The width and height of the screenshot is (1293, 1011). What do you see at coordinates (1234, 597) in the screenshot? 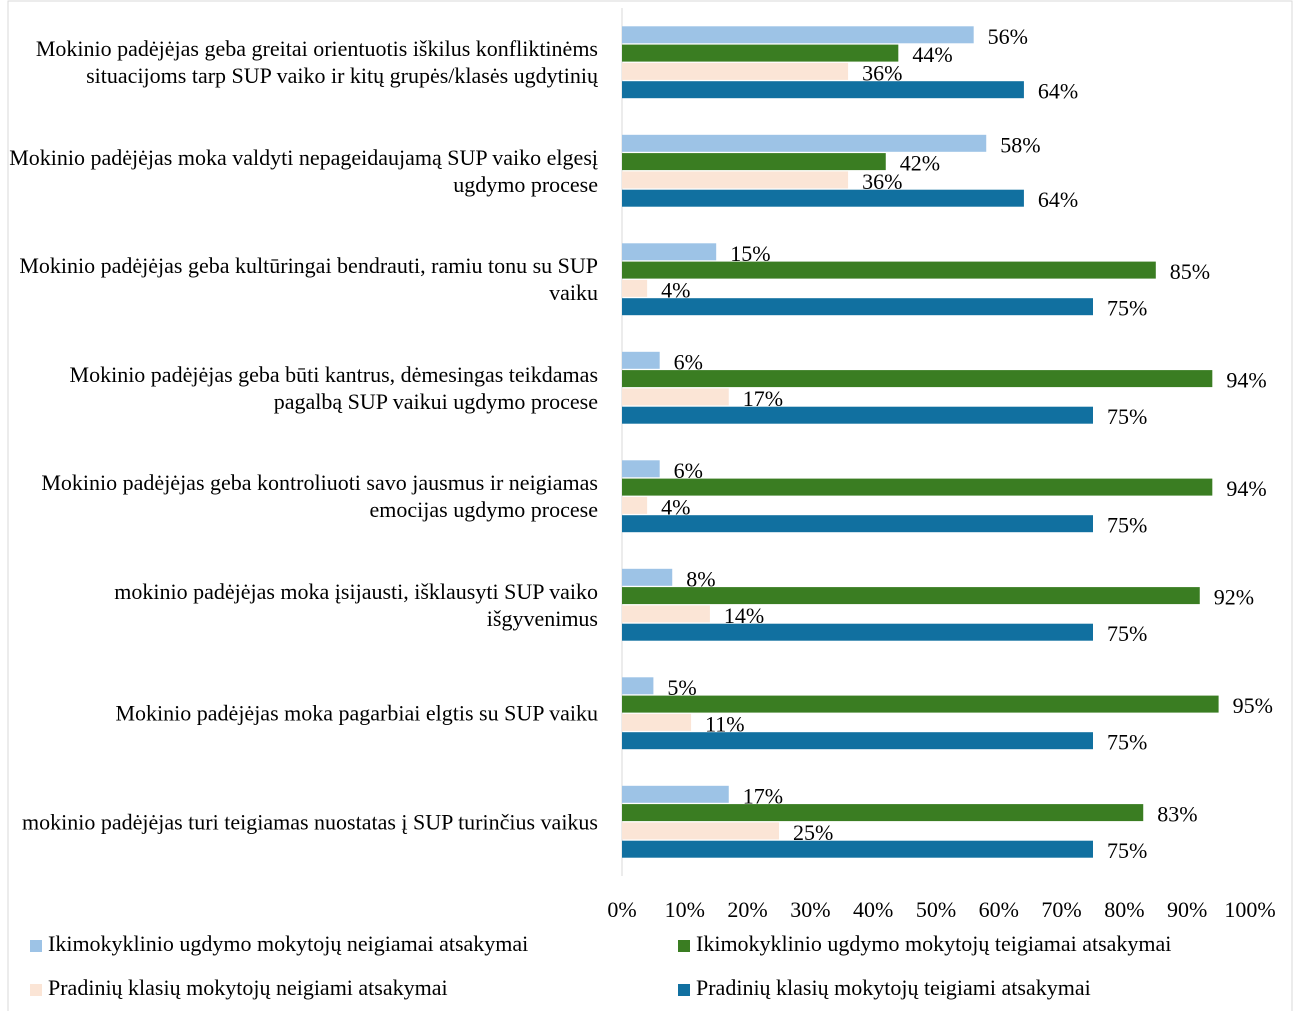
I see `value-label: 92%` at bounding box center [1234, 597].